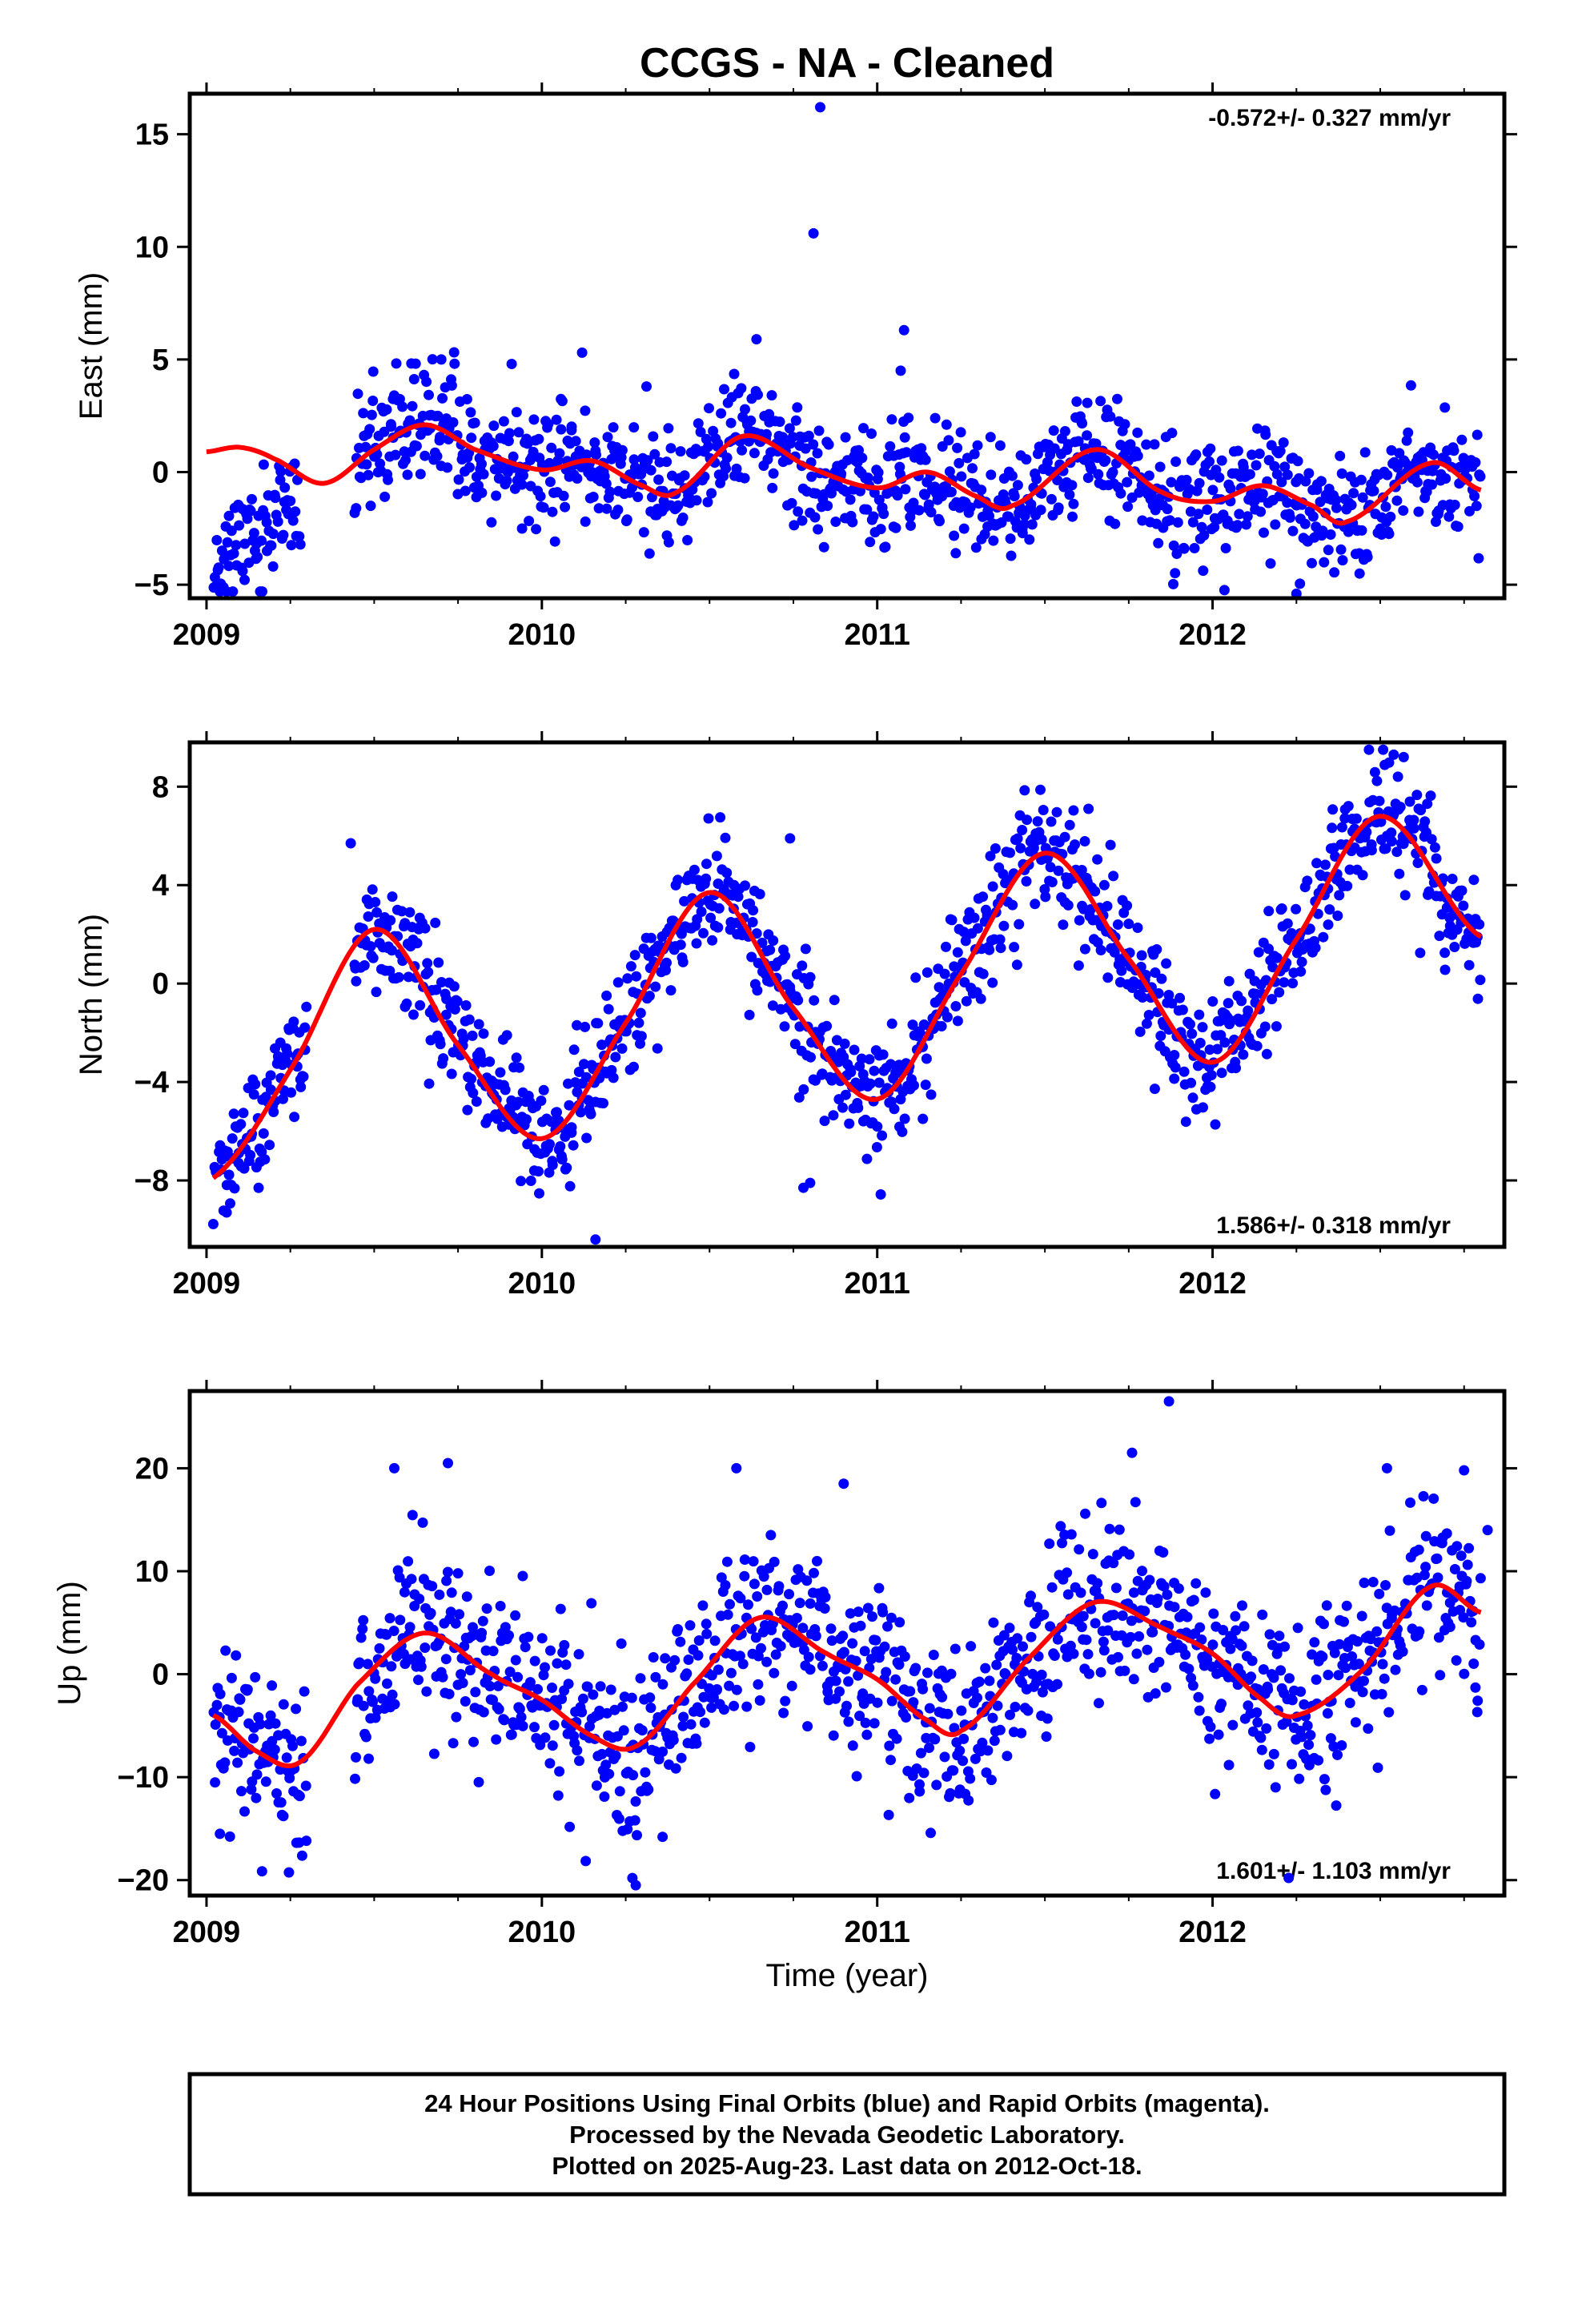 This screenshot has width=1582, height=2324. Describe the element at coordinates (152, 1572) in the screenshot. I see `up-y-tick-label: 10` at that location.